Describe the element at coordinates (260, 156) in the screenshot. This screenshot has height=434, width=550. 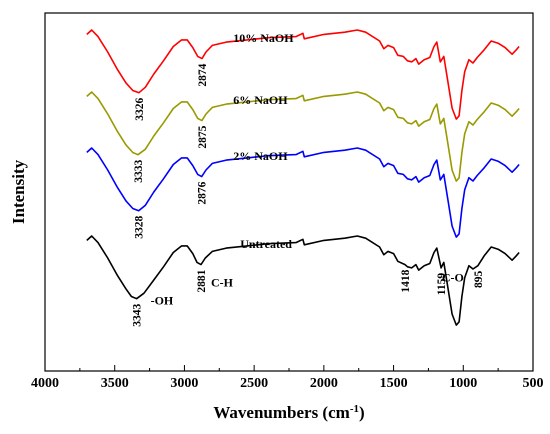
I see `series-label: 2% NaOH` at that location.